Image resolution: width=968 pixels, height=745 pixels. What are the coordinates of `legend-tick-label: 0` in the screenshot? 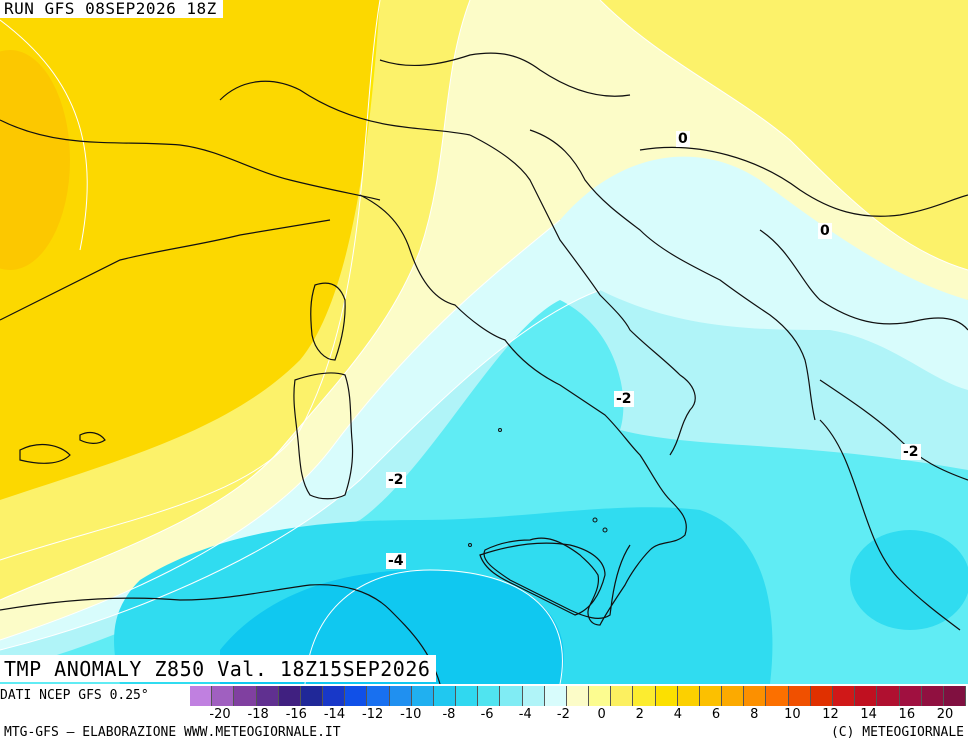 It's located at (601, 714).